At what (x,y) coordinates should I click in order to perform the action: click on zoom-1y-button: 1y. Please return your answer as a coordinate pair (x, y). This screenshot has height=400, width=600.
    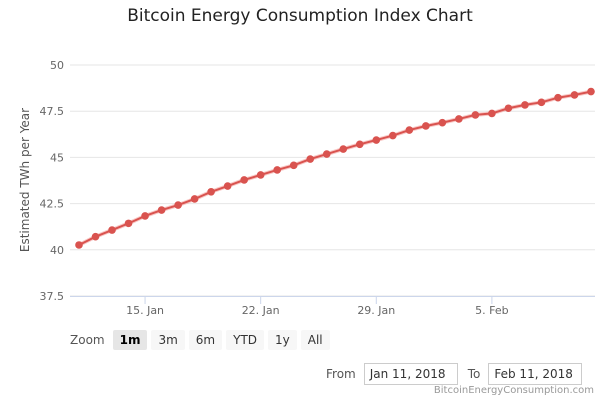
    Looking at the image, I should click on (282, 340).